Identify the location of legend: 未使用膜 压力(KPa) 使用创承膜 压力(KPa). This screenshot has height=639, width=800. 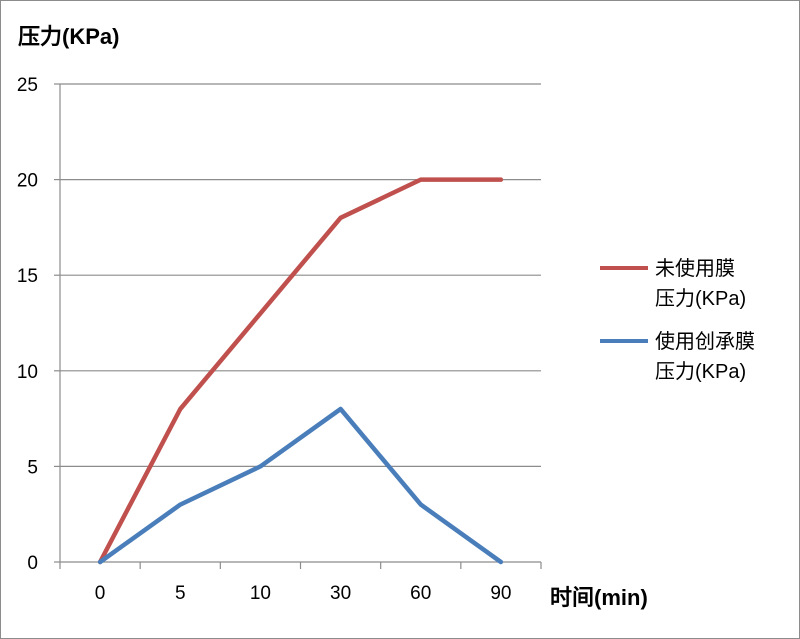
(677, 320).